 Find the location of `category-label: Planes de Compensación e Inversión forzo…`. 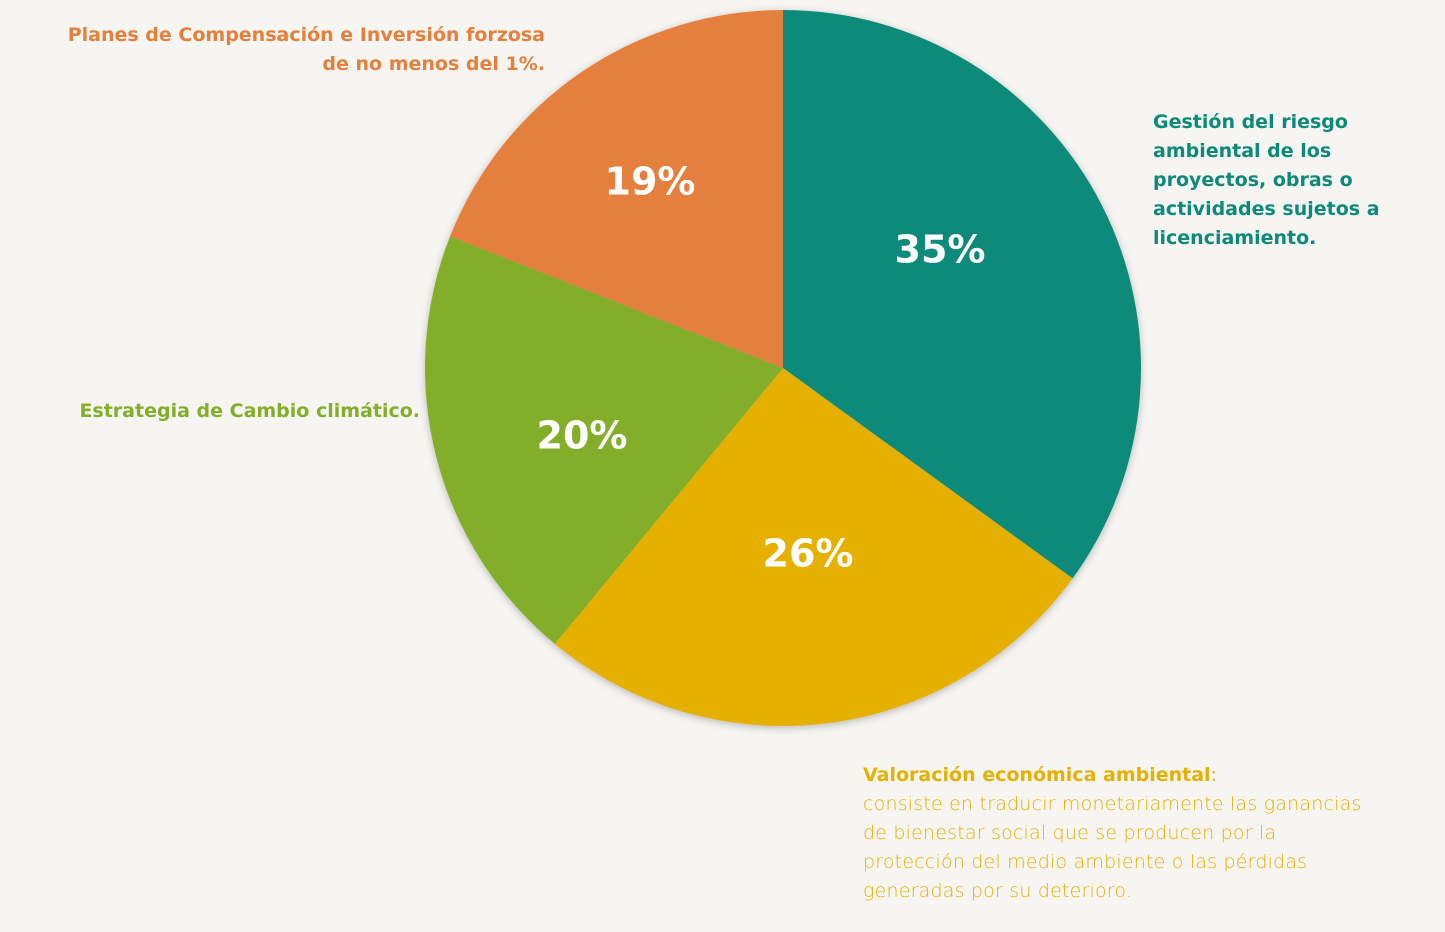

category-label: Planes de Compensación e Inversión forzo… is located at coordinates (306, 49).